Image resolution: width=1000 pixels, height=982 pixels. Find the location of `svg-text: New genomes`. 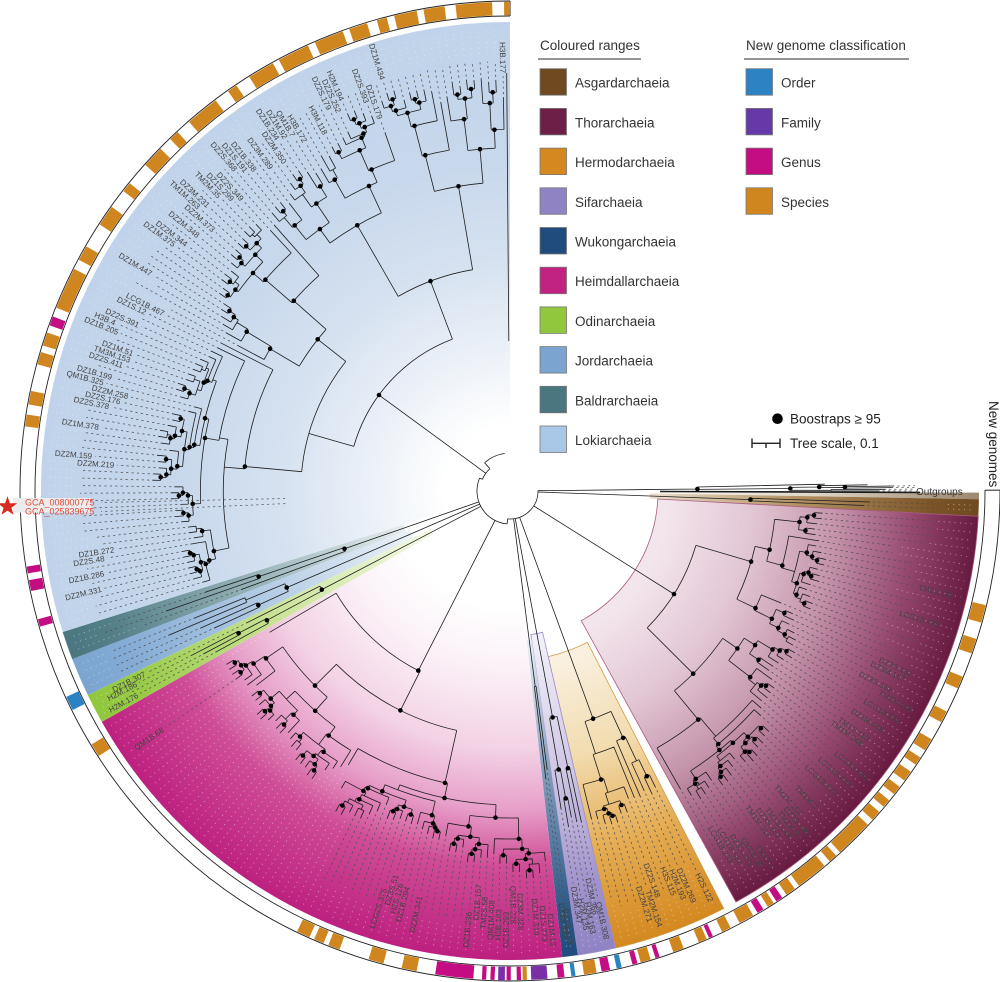

svg-text: New genomes is located at coordinates (993, 444).